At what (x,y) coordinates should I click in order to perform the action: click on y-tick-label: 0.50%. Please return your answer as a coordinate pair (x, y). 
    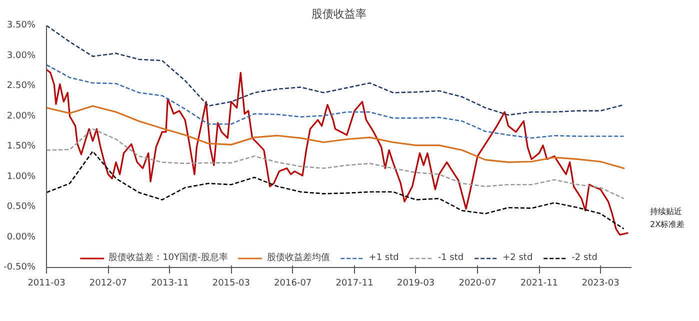
    Looking at the image, I should click on (21, 207).